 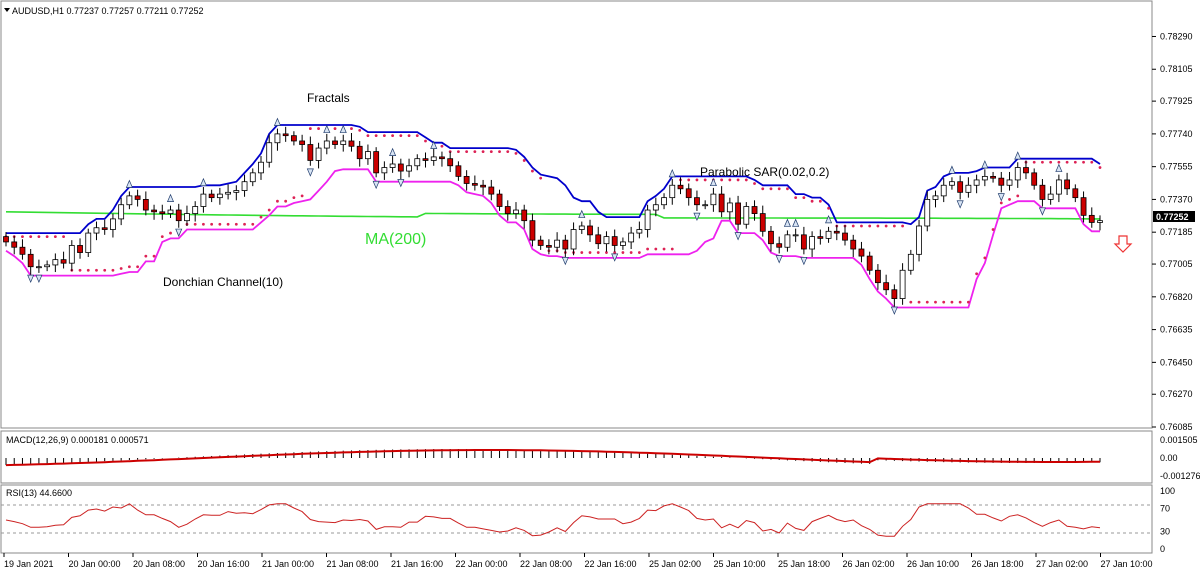 What do you see at coordinates (553, 520) in the screenshot?
I see `rsi-line` at bounding box center [553, 520].